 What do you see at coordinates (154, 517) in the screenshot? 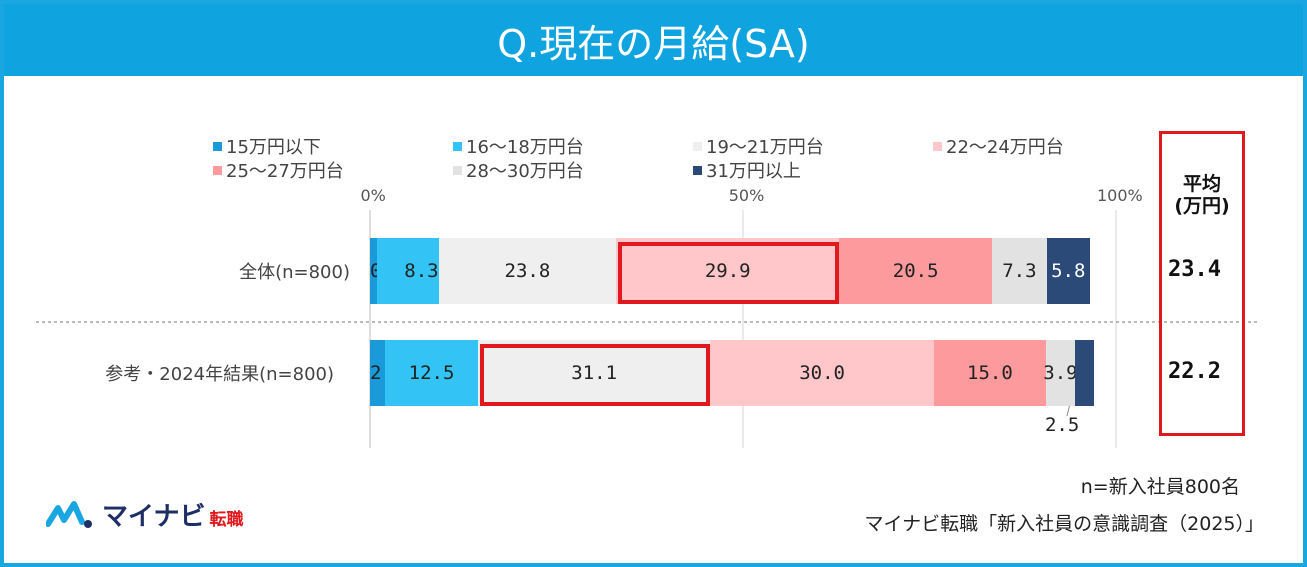
I see `logo-text: マイナビ` at bounding box center [154, 517].